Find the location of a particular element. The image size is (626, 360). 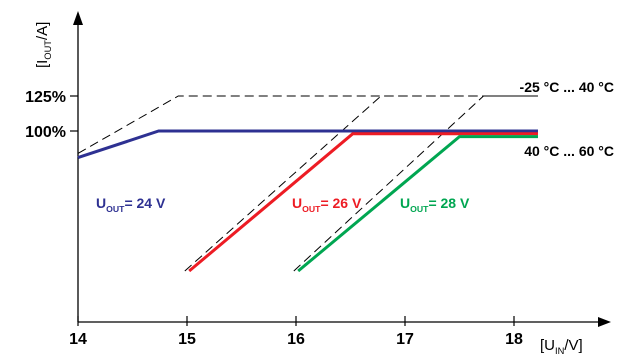

series-label-2: UOUT= 28 V is located at coordinates (435, 204).